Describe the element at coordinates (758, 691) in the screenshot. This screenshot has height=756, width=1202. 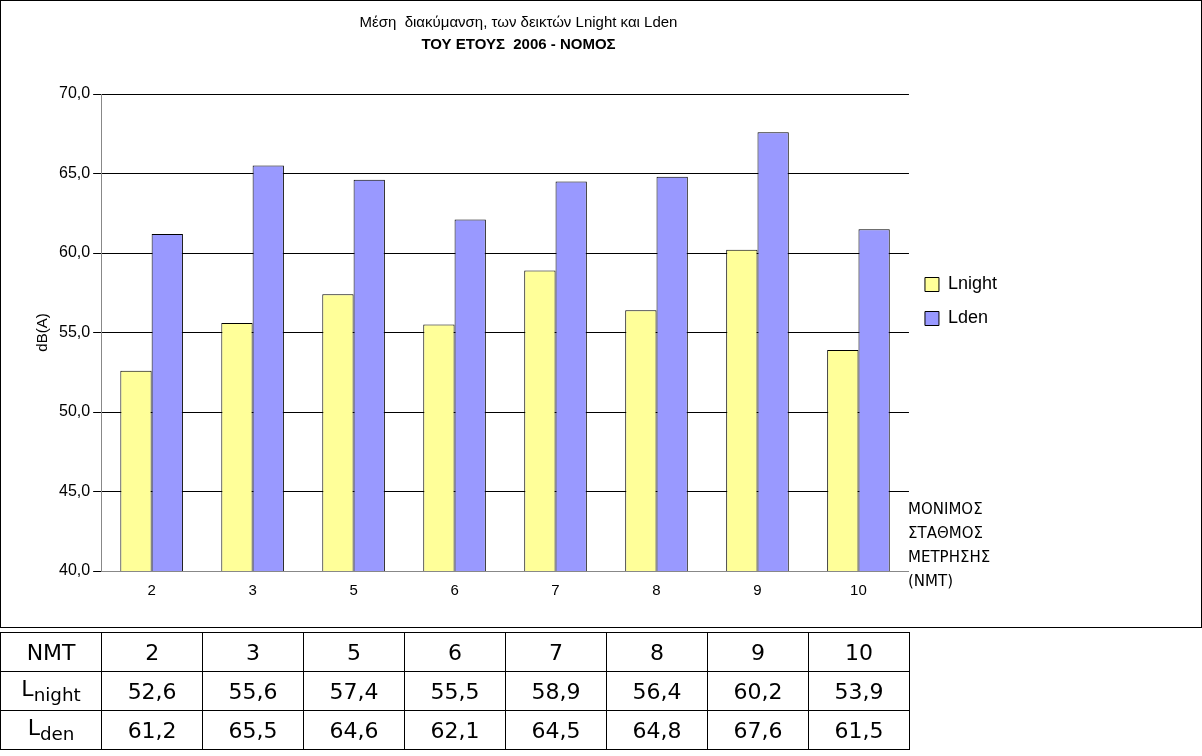
I see `data-label: 60,2` at that location.